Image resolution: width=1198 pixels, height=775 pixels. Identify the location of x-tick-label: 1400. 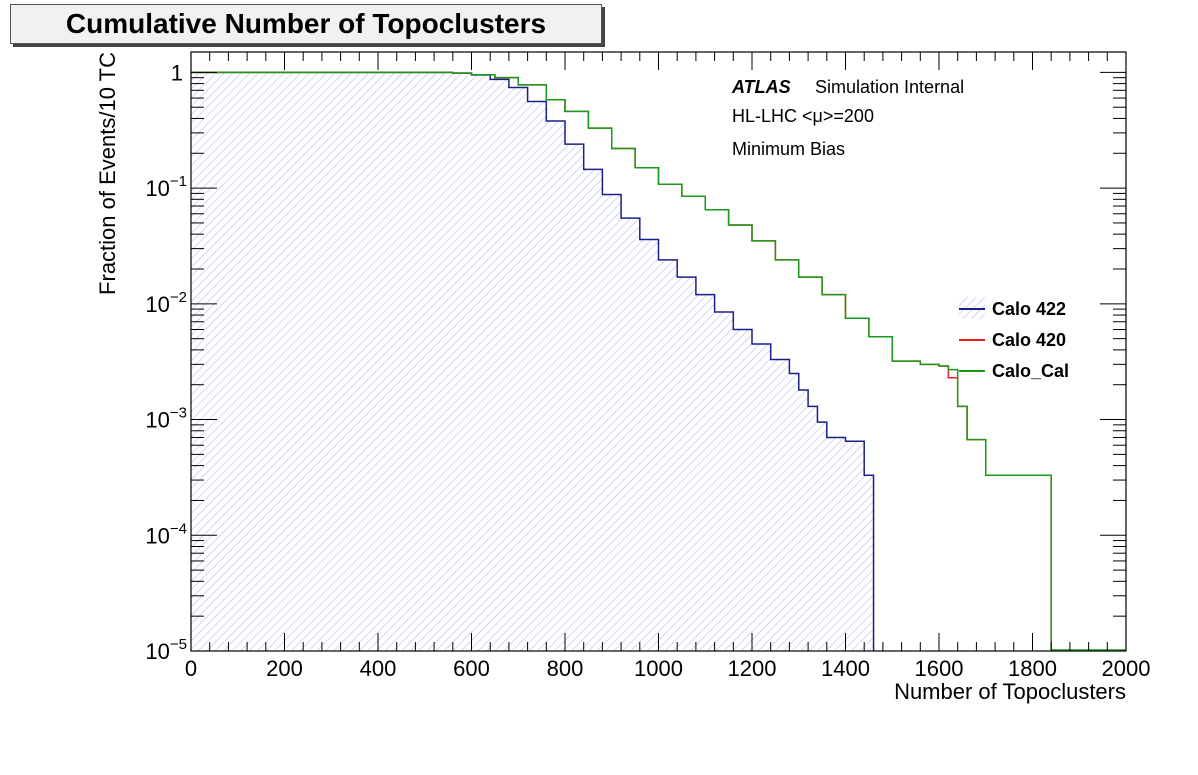
(845, 668).